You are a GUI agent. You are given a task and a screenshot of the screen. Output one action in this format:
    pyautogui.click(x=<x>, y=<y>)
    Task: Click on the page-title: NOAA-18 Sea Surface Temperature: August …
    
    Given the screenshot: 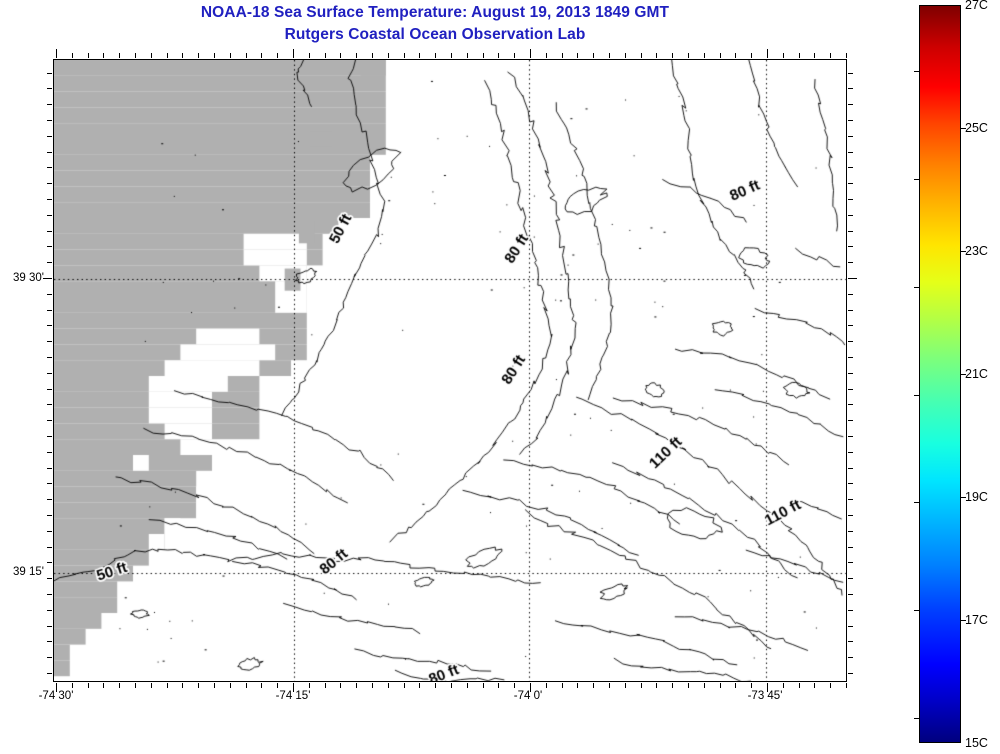 What is the action you would take?
    pyautogui.click(x=435, y=24)
    